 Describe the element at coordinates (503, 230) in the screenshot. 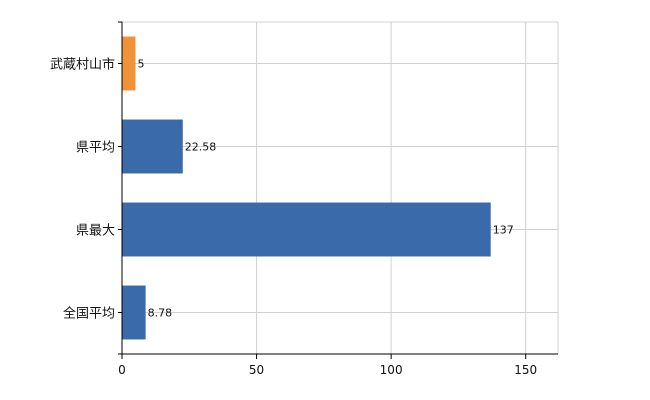

I see `value-label: 137` at that location.